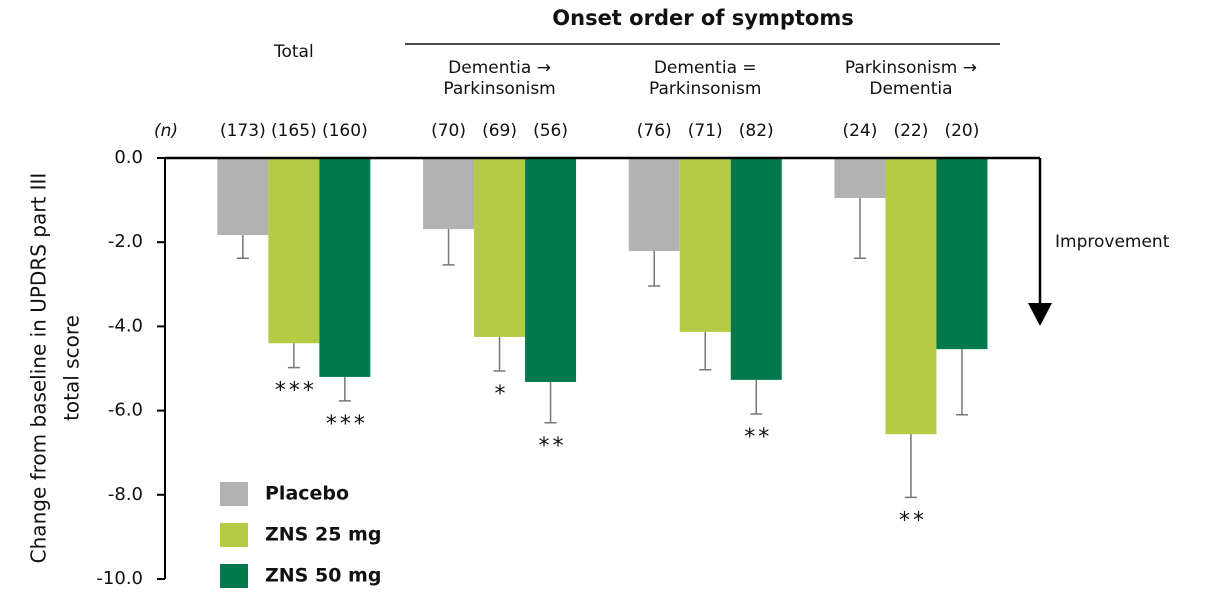 The image size is (1207, 594). I want to click on category-label: Dementia =, so click(705, 68).